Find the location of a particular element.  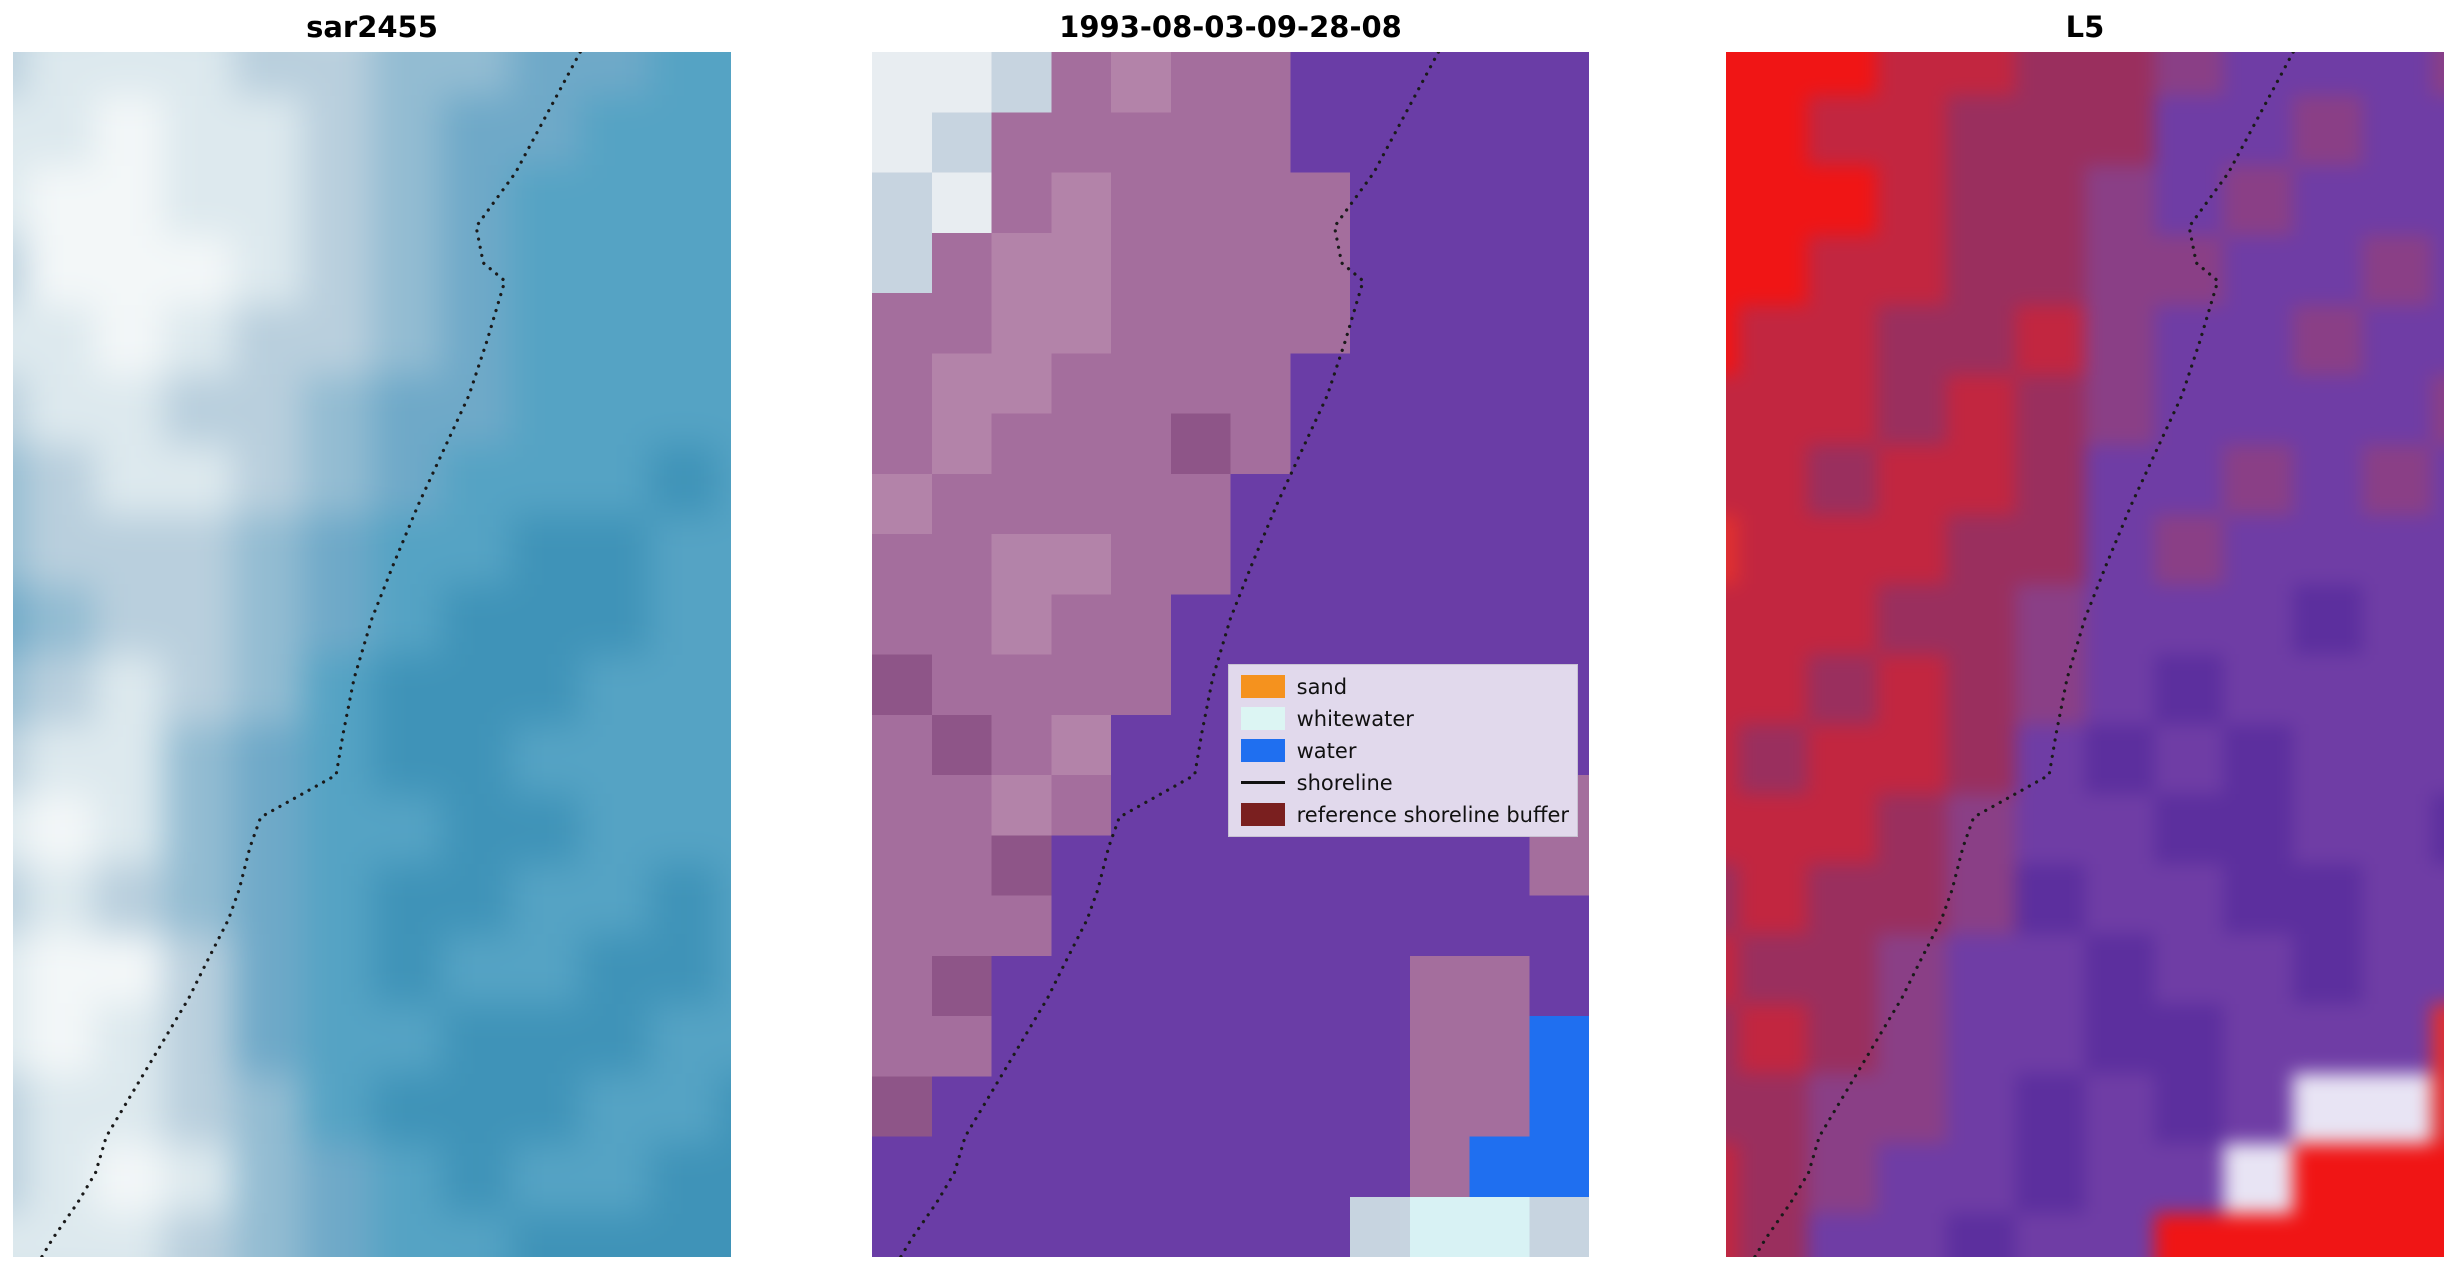

sand-swatch-icon is located at coordinates (1262, 687).